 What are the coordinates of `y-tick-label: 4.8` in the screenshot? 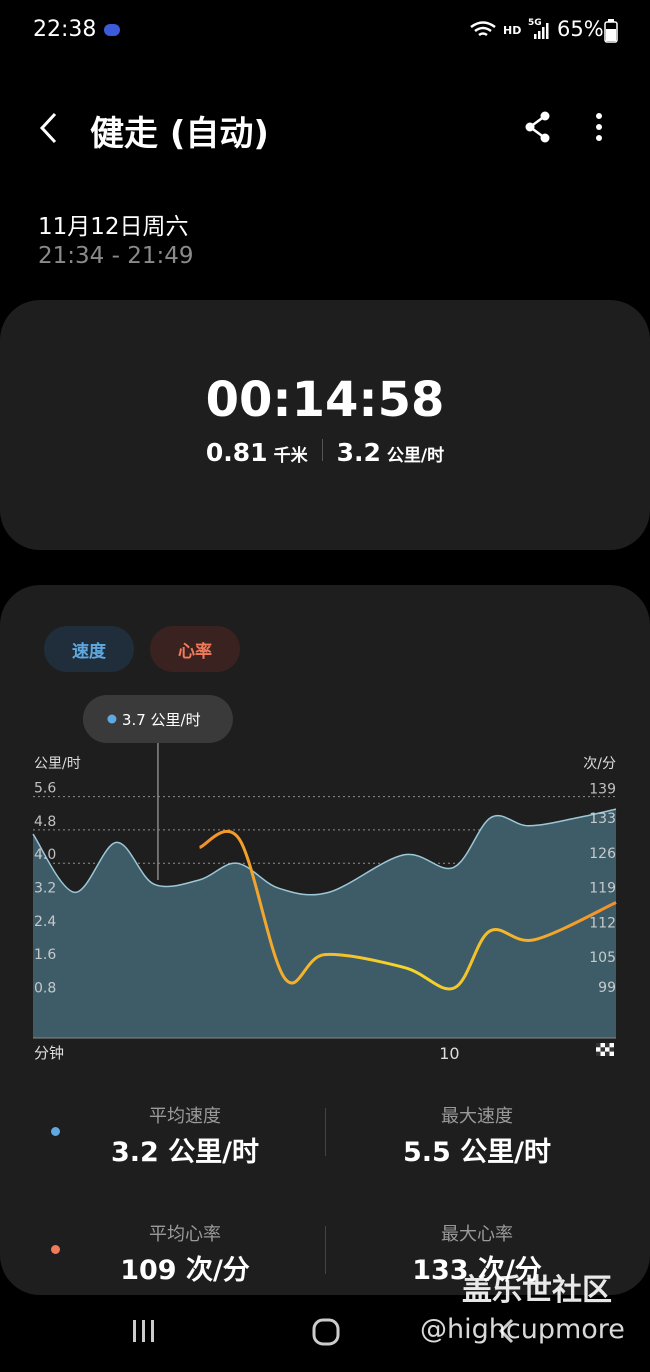 It's located at (45, 822).